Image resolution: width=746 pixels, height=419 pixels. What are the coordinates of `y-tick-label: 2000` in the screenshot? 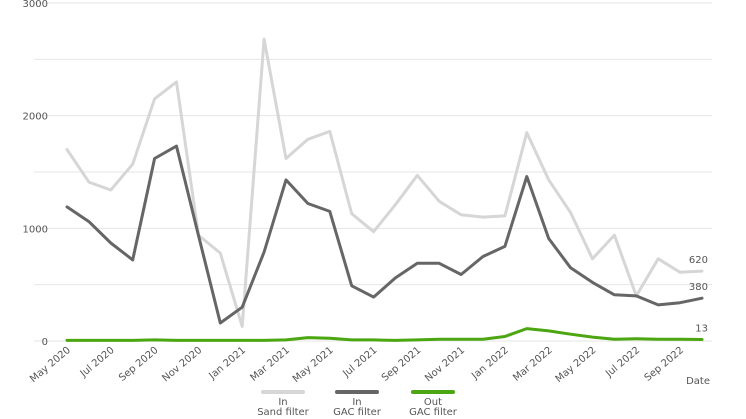 It's located at (35, 117).